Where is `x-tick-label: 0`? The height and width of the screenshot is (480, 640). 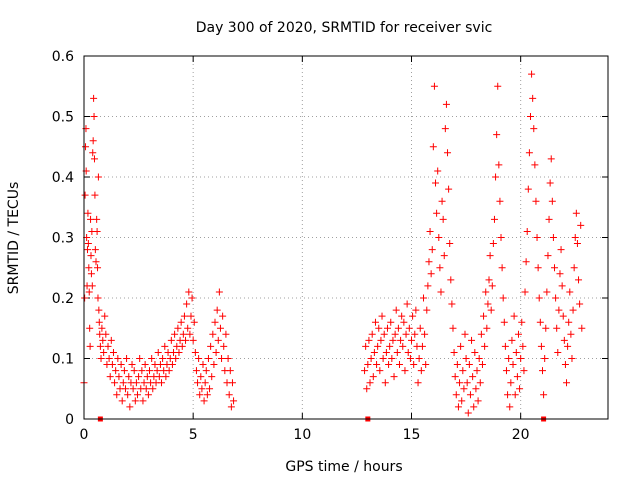 x-tick-label: 0 is located at coordinates (84, 435).